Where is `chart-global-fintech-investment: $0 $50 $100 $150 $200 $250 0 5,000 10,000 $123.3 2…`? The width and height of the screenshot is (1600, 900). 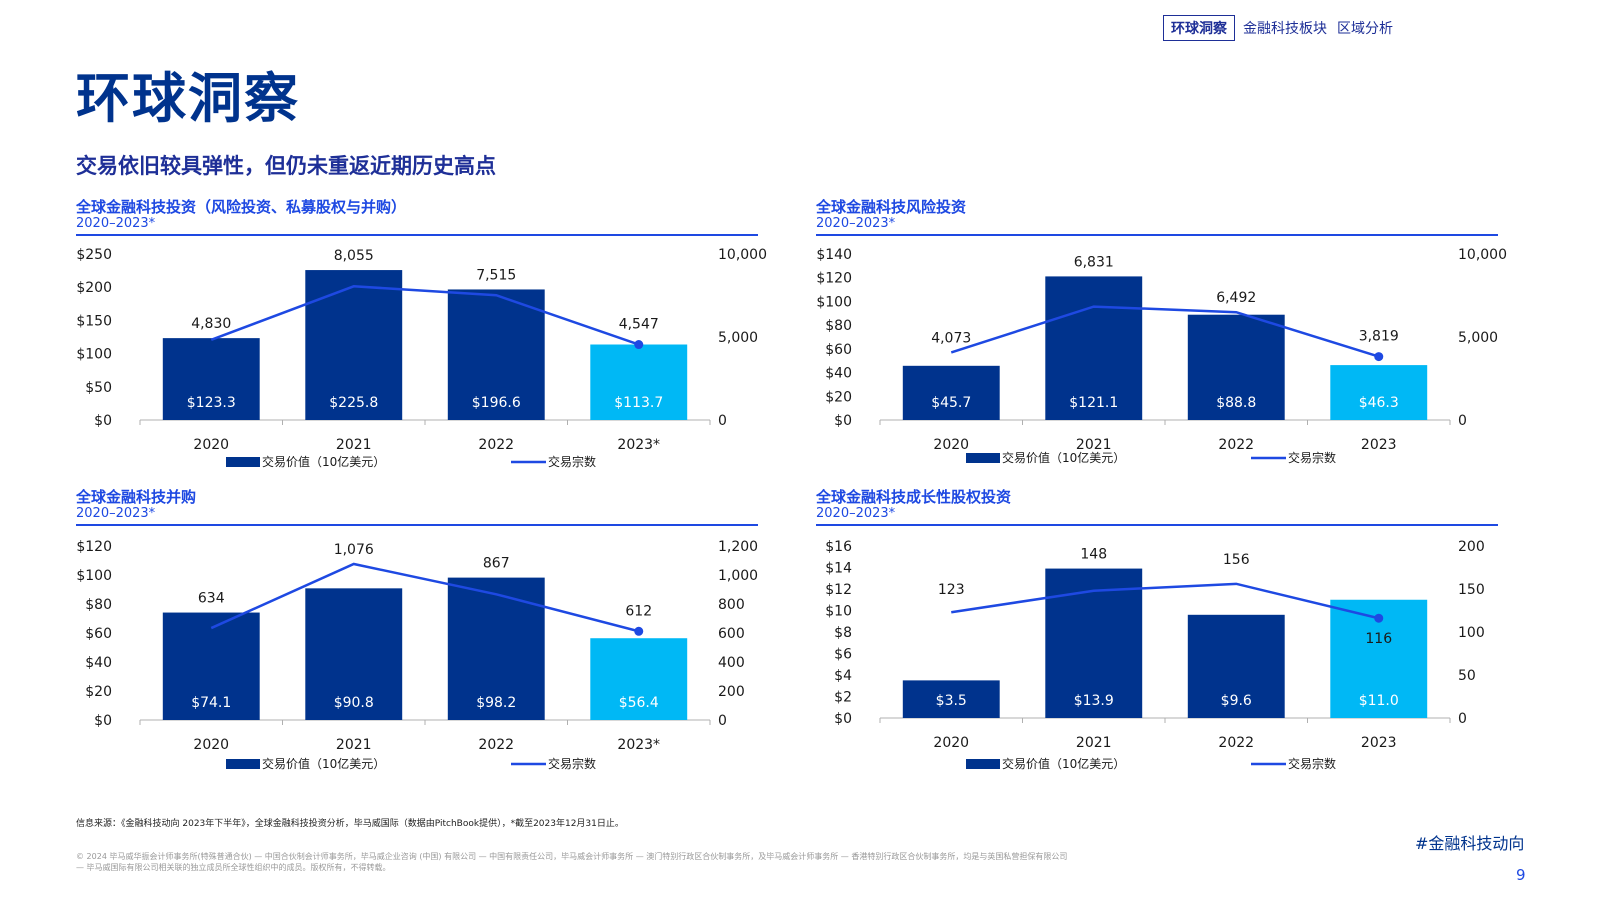 chart-global-fintech-investment: $0 $50 $100 $150 $200 $250 0 5,000 10,000 $123.3 2… is located at coordinates (421, 358).